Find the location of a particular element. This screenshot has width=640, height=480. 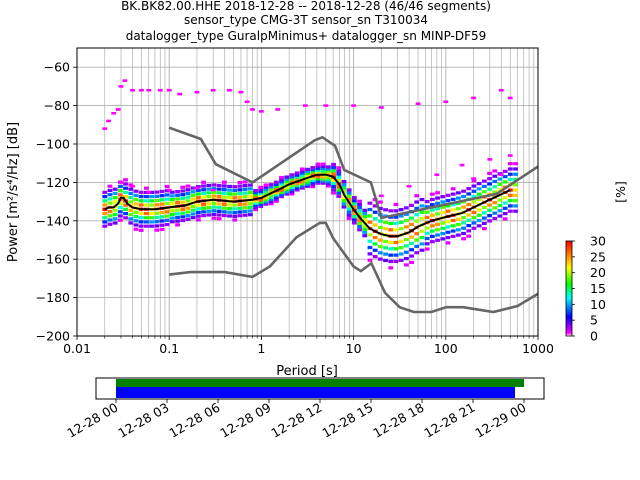

timeline-tick-label: 12-28 00 is located at coordinates (92, 420).